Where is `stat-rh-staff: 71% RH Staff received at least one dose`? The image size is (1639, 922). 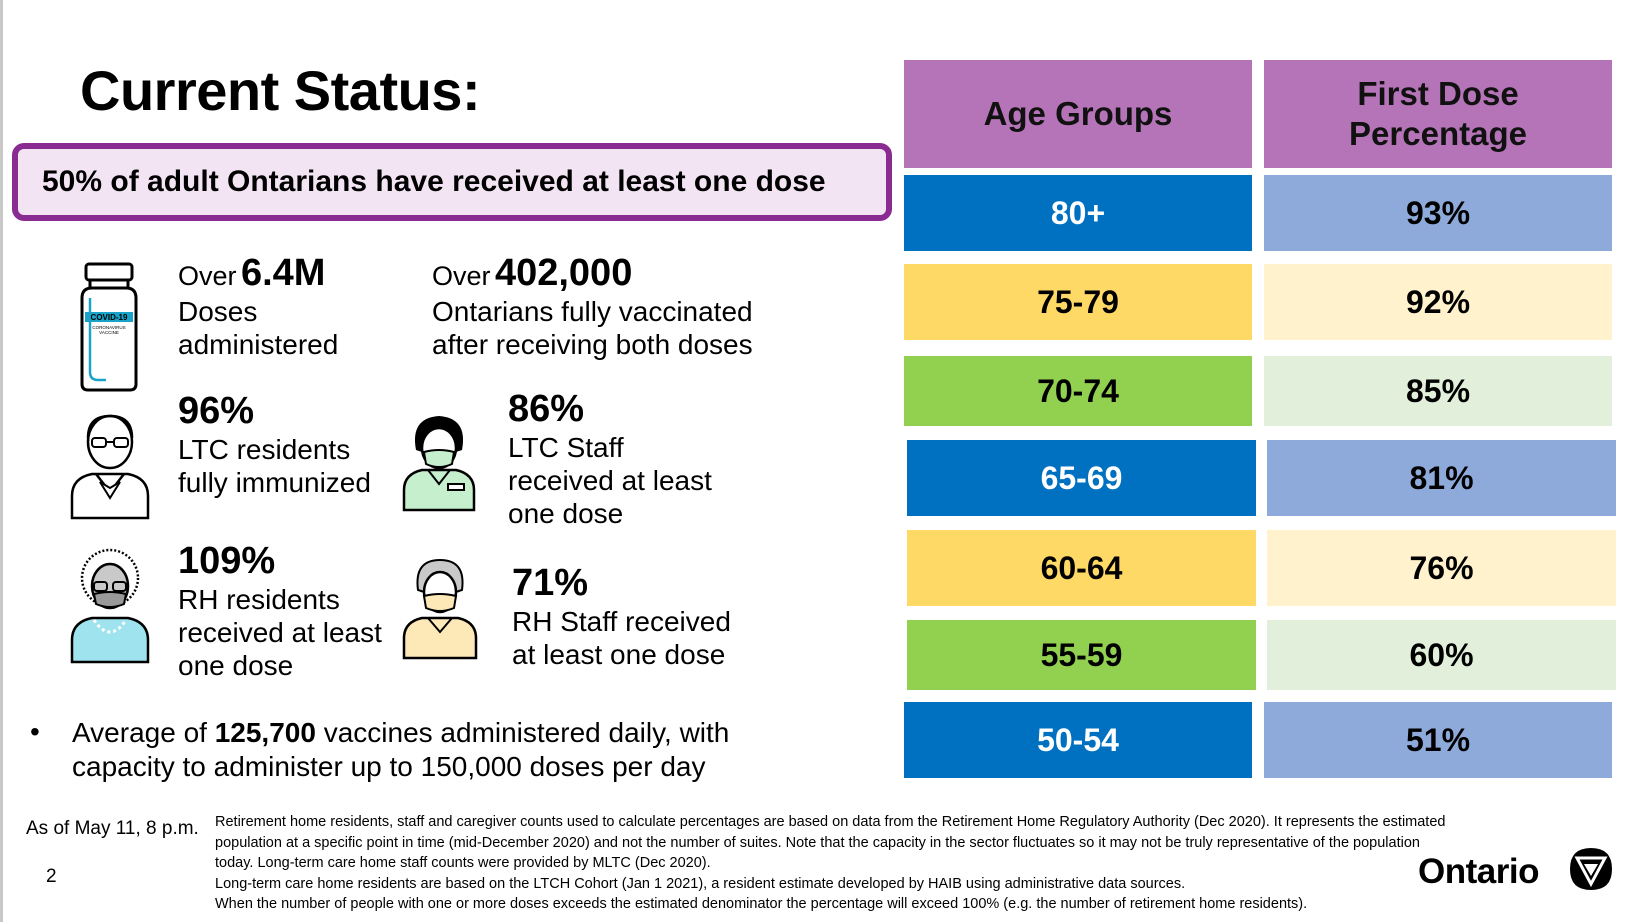 stat-rh-staff: 71% RH Staff received at least one dose is located at coordinates (621, 616).